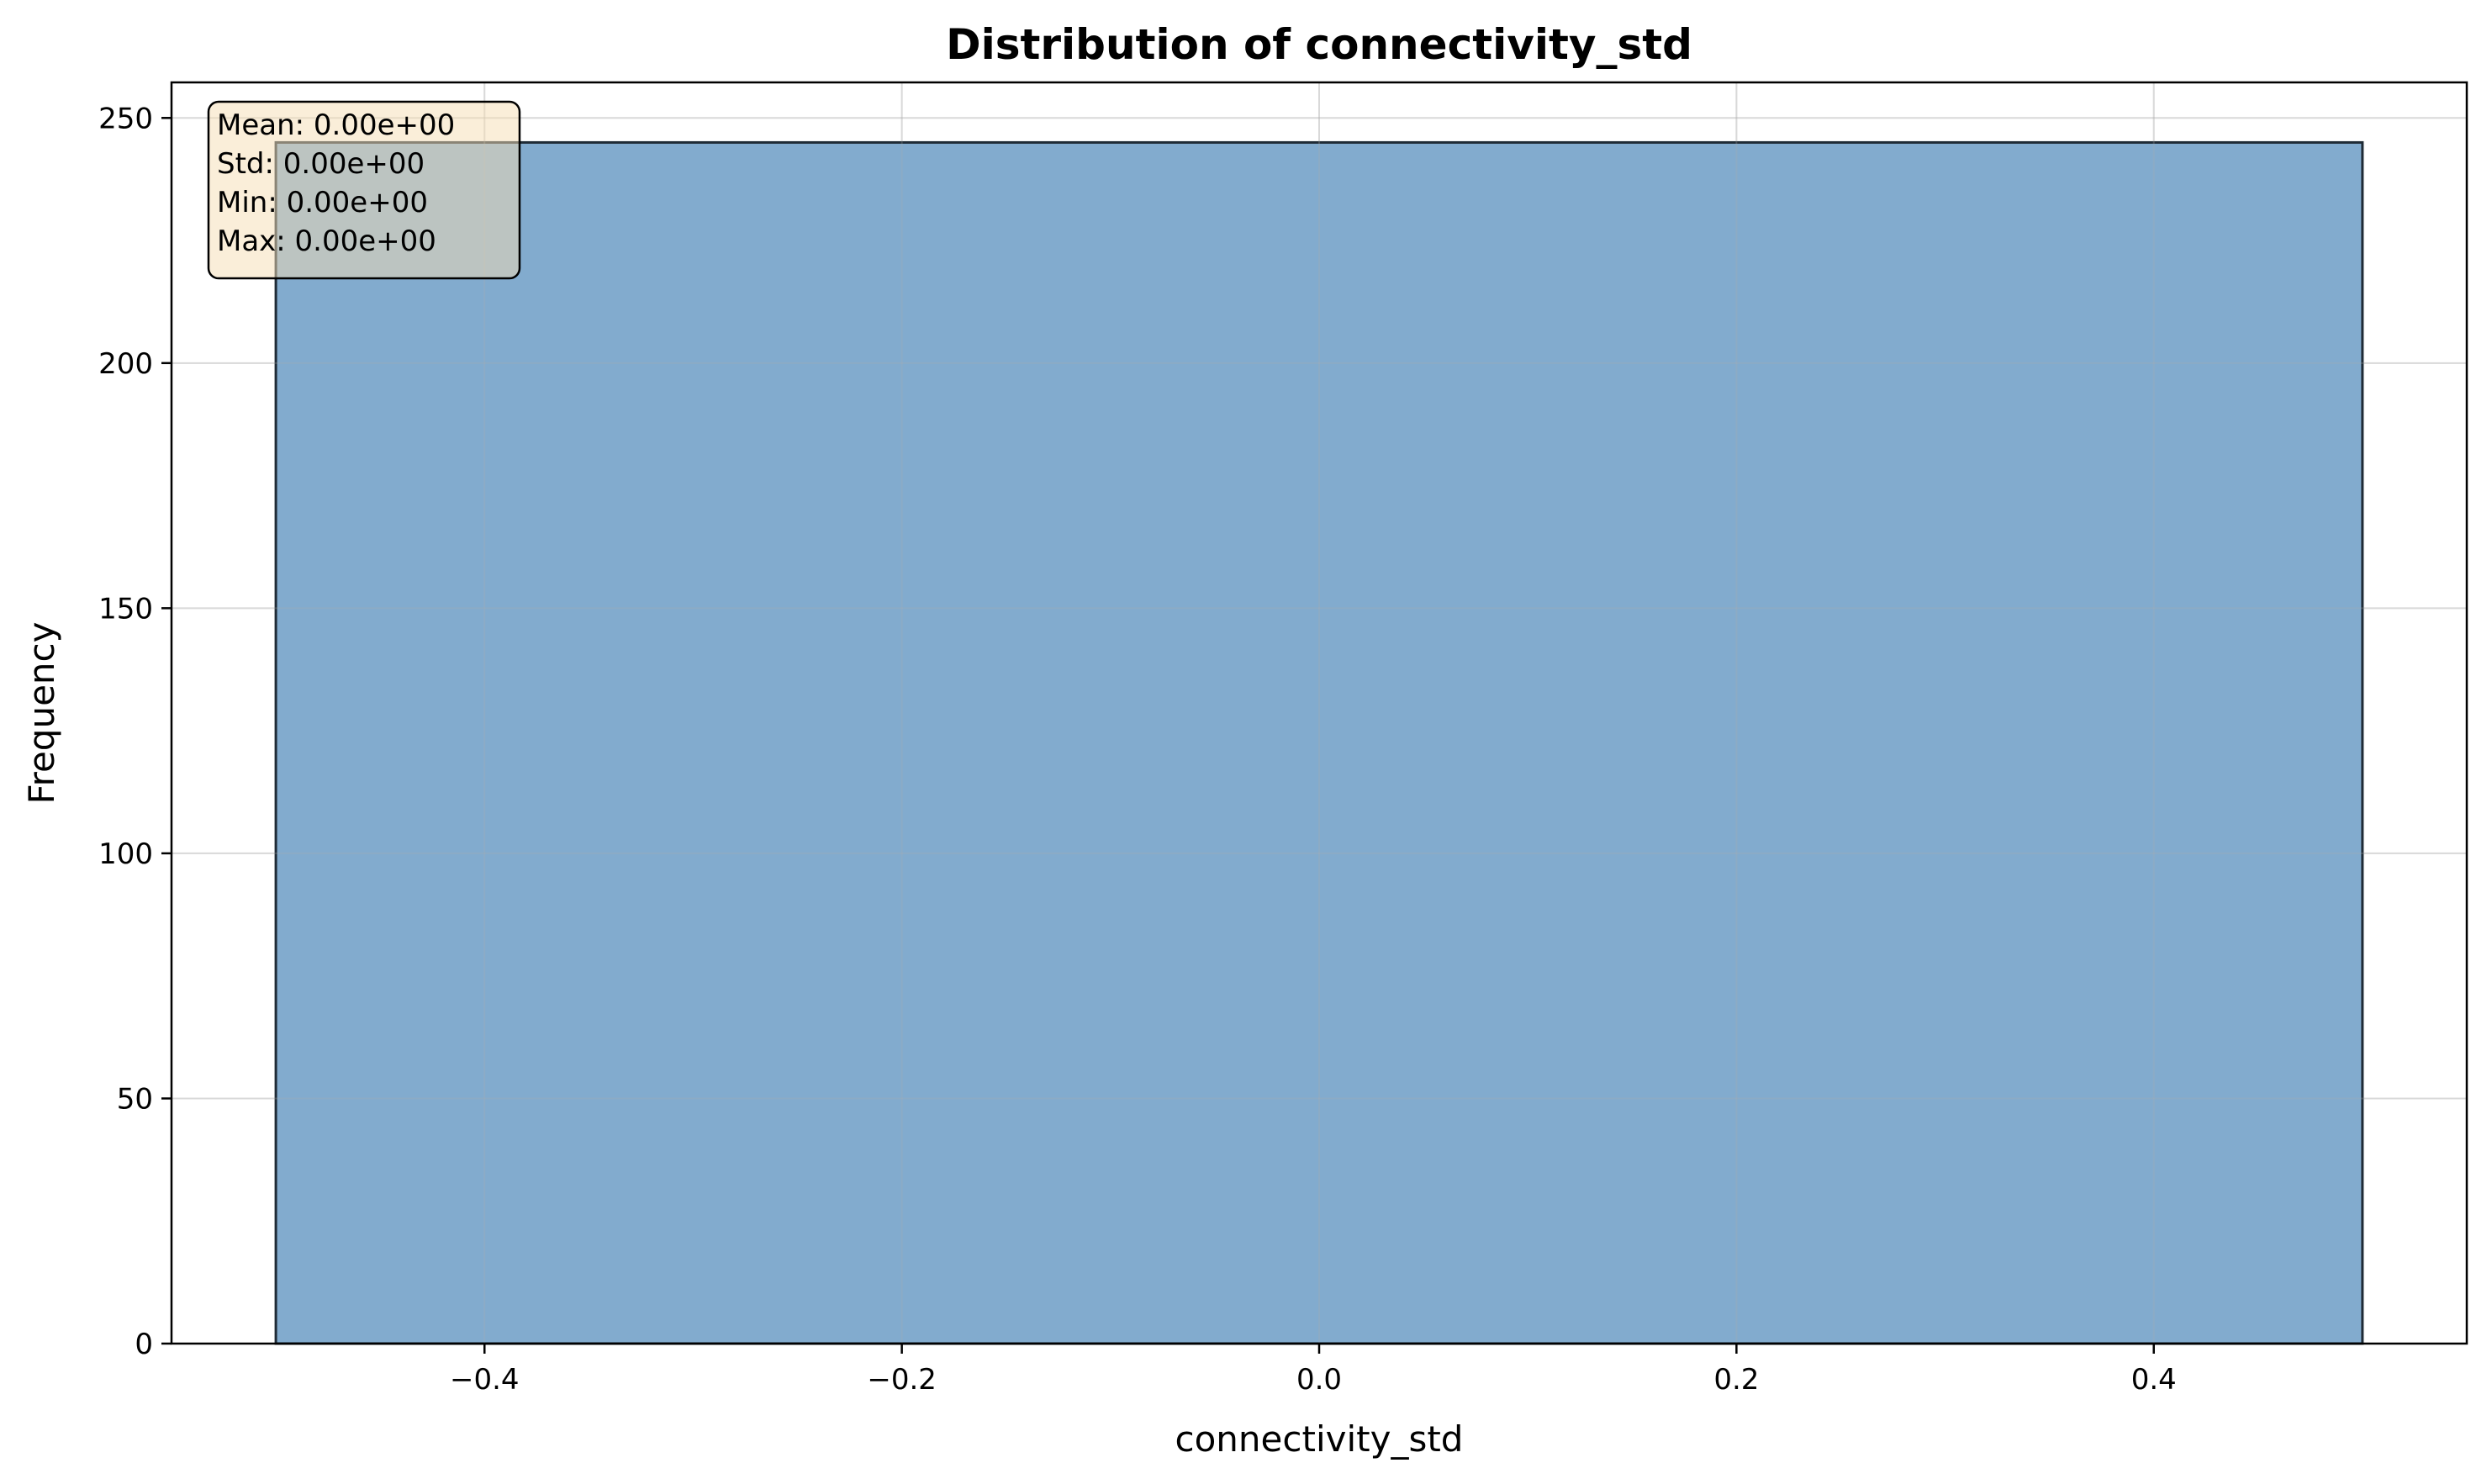 The width and height of the screenshot is (2492, 1484). Describe the element at coordinates (135, 731) in the screenshot. I see `y-axis-ticks: 0 50 100 150 200 250` at that location.